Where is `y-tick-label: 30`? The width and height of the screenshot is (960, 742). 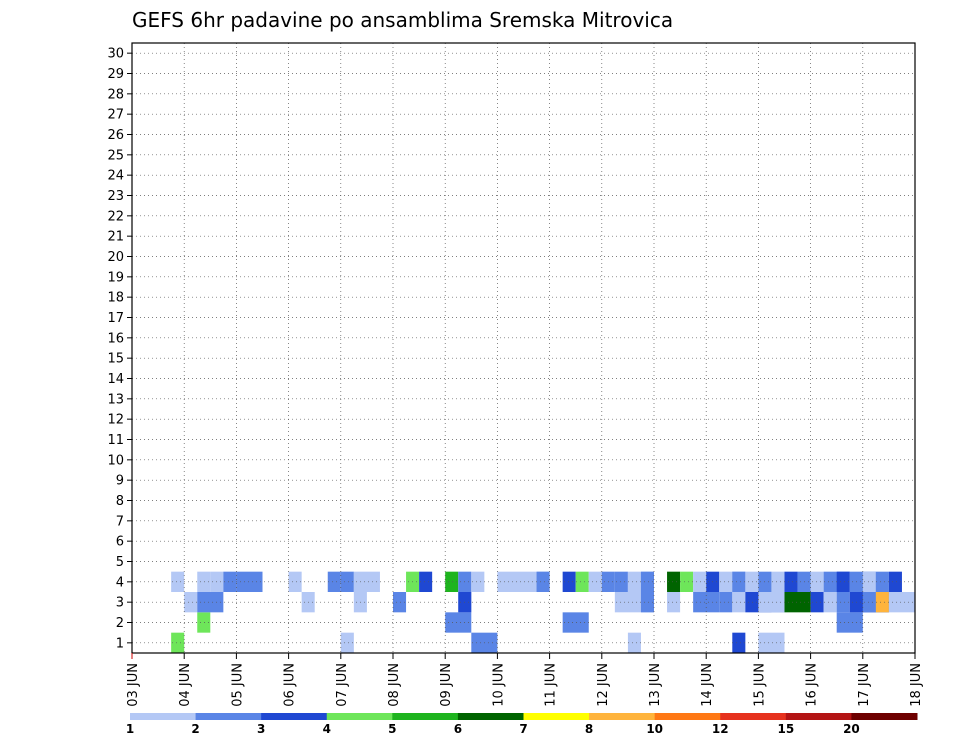
y-tick-label: 30 is located at coordinates (115, 54).